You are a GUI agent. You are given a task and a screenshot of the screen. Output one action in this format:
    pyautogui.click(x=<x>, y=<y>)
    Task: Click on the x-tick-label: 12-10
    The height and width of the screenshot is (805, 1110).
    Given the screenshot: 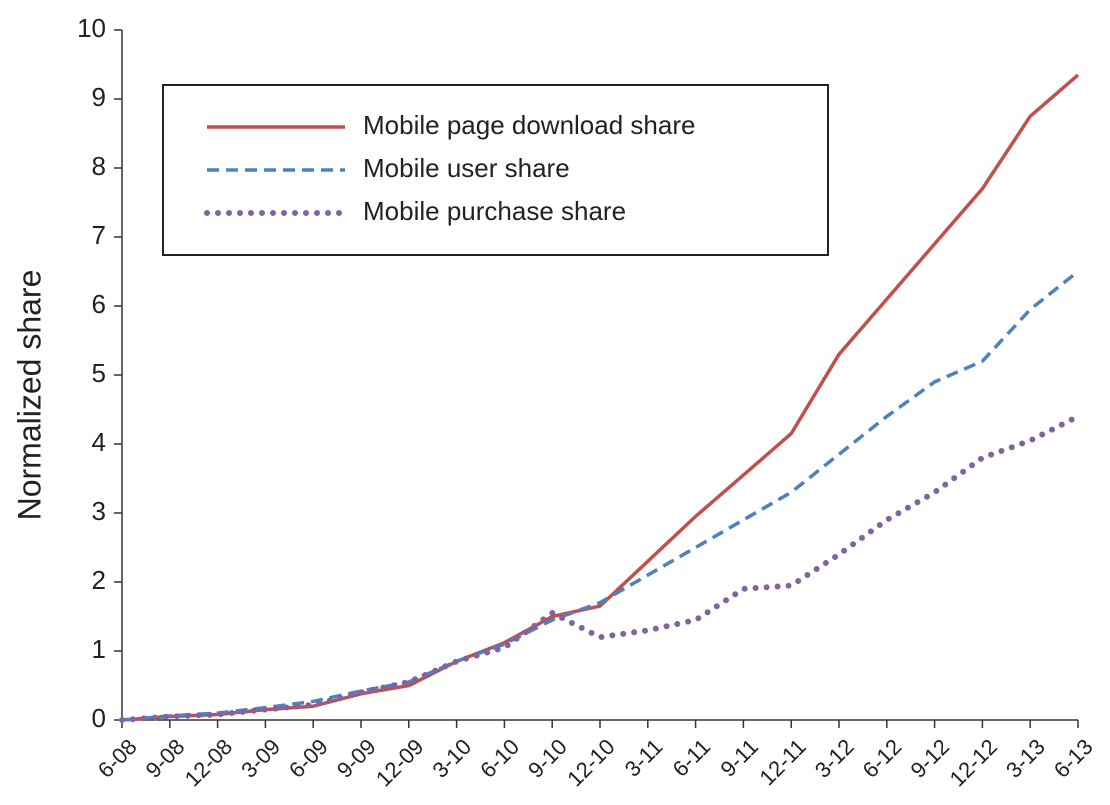 What is the action you would take?
    pyautogui.click(x=590, y=762)
    